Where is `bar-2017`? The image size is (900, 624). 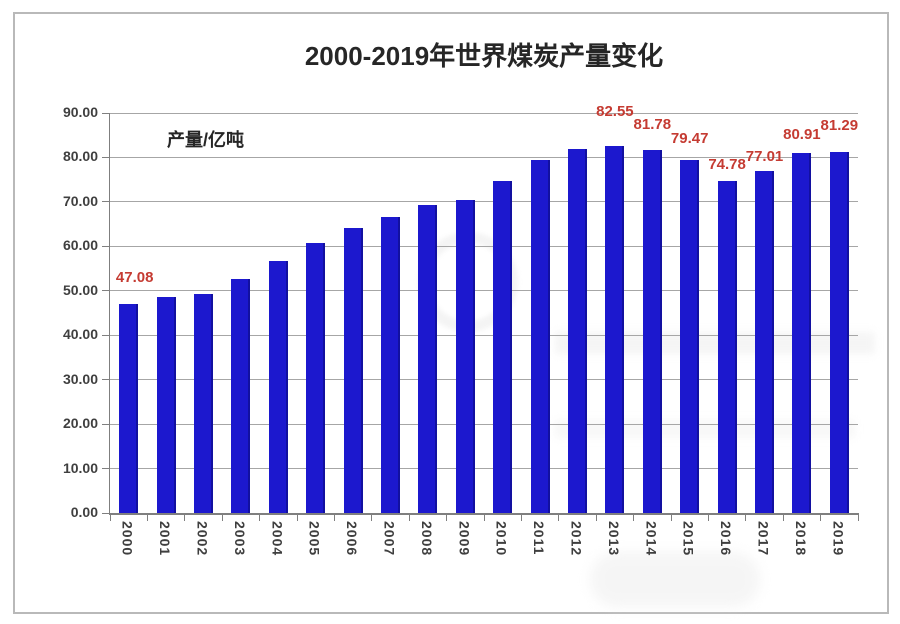 bar-2017 is located at coordinates (764, 341).